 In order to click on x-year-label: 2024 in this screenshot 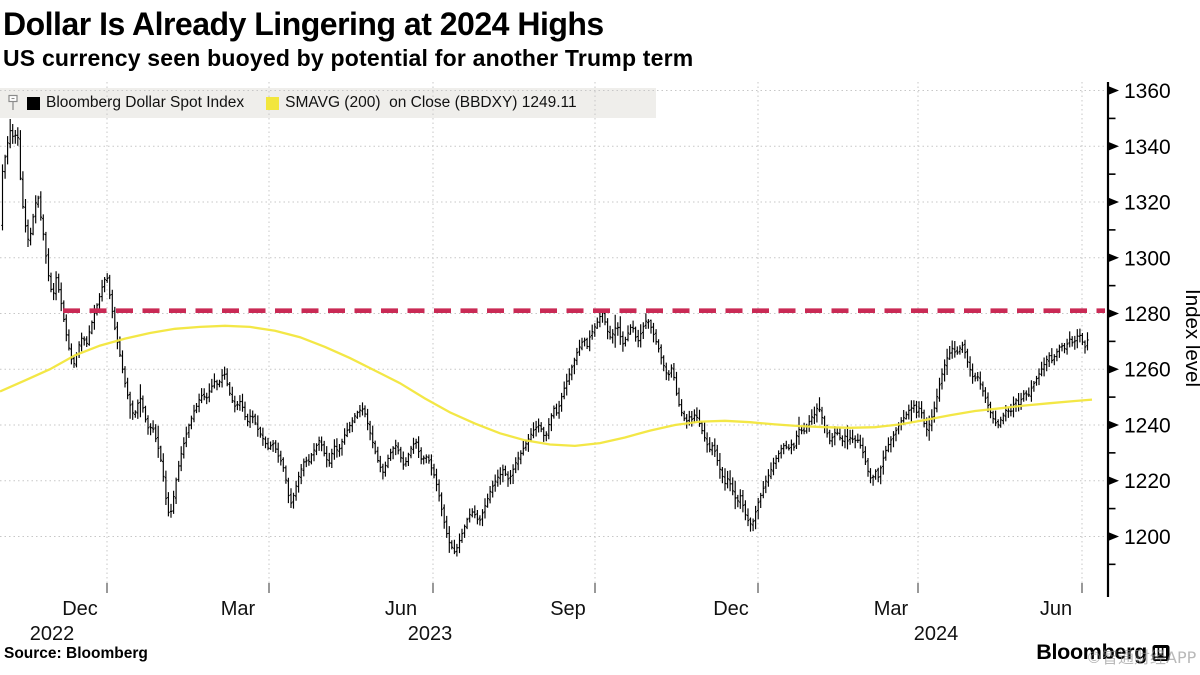, I will do `click(936, 634)`.